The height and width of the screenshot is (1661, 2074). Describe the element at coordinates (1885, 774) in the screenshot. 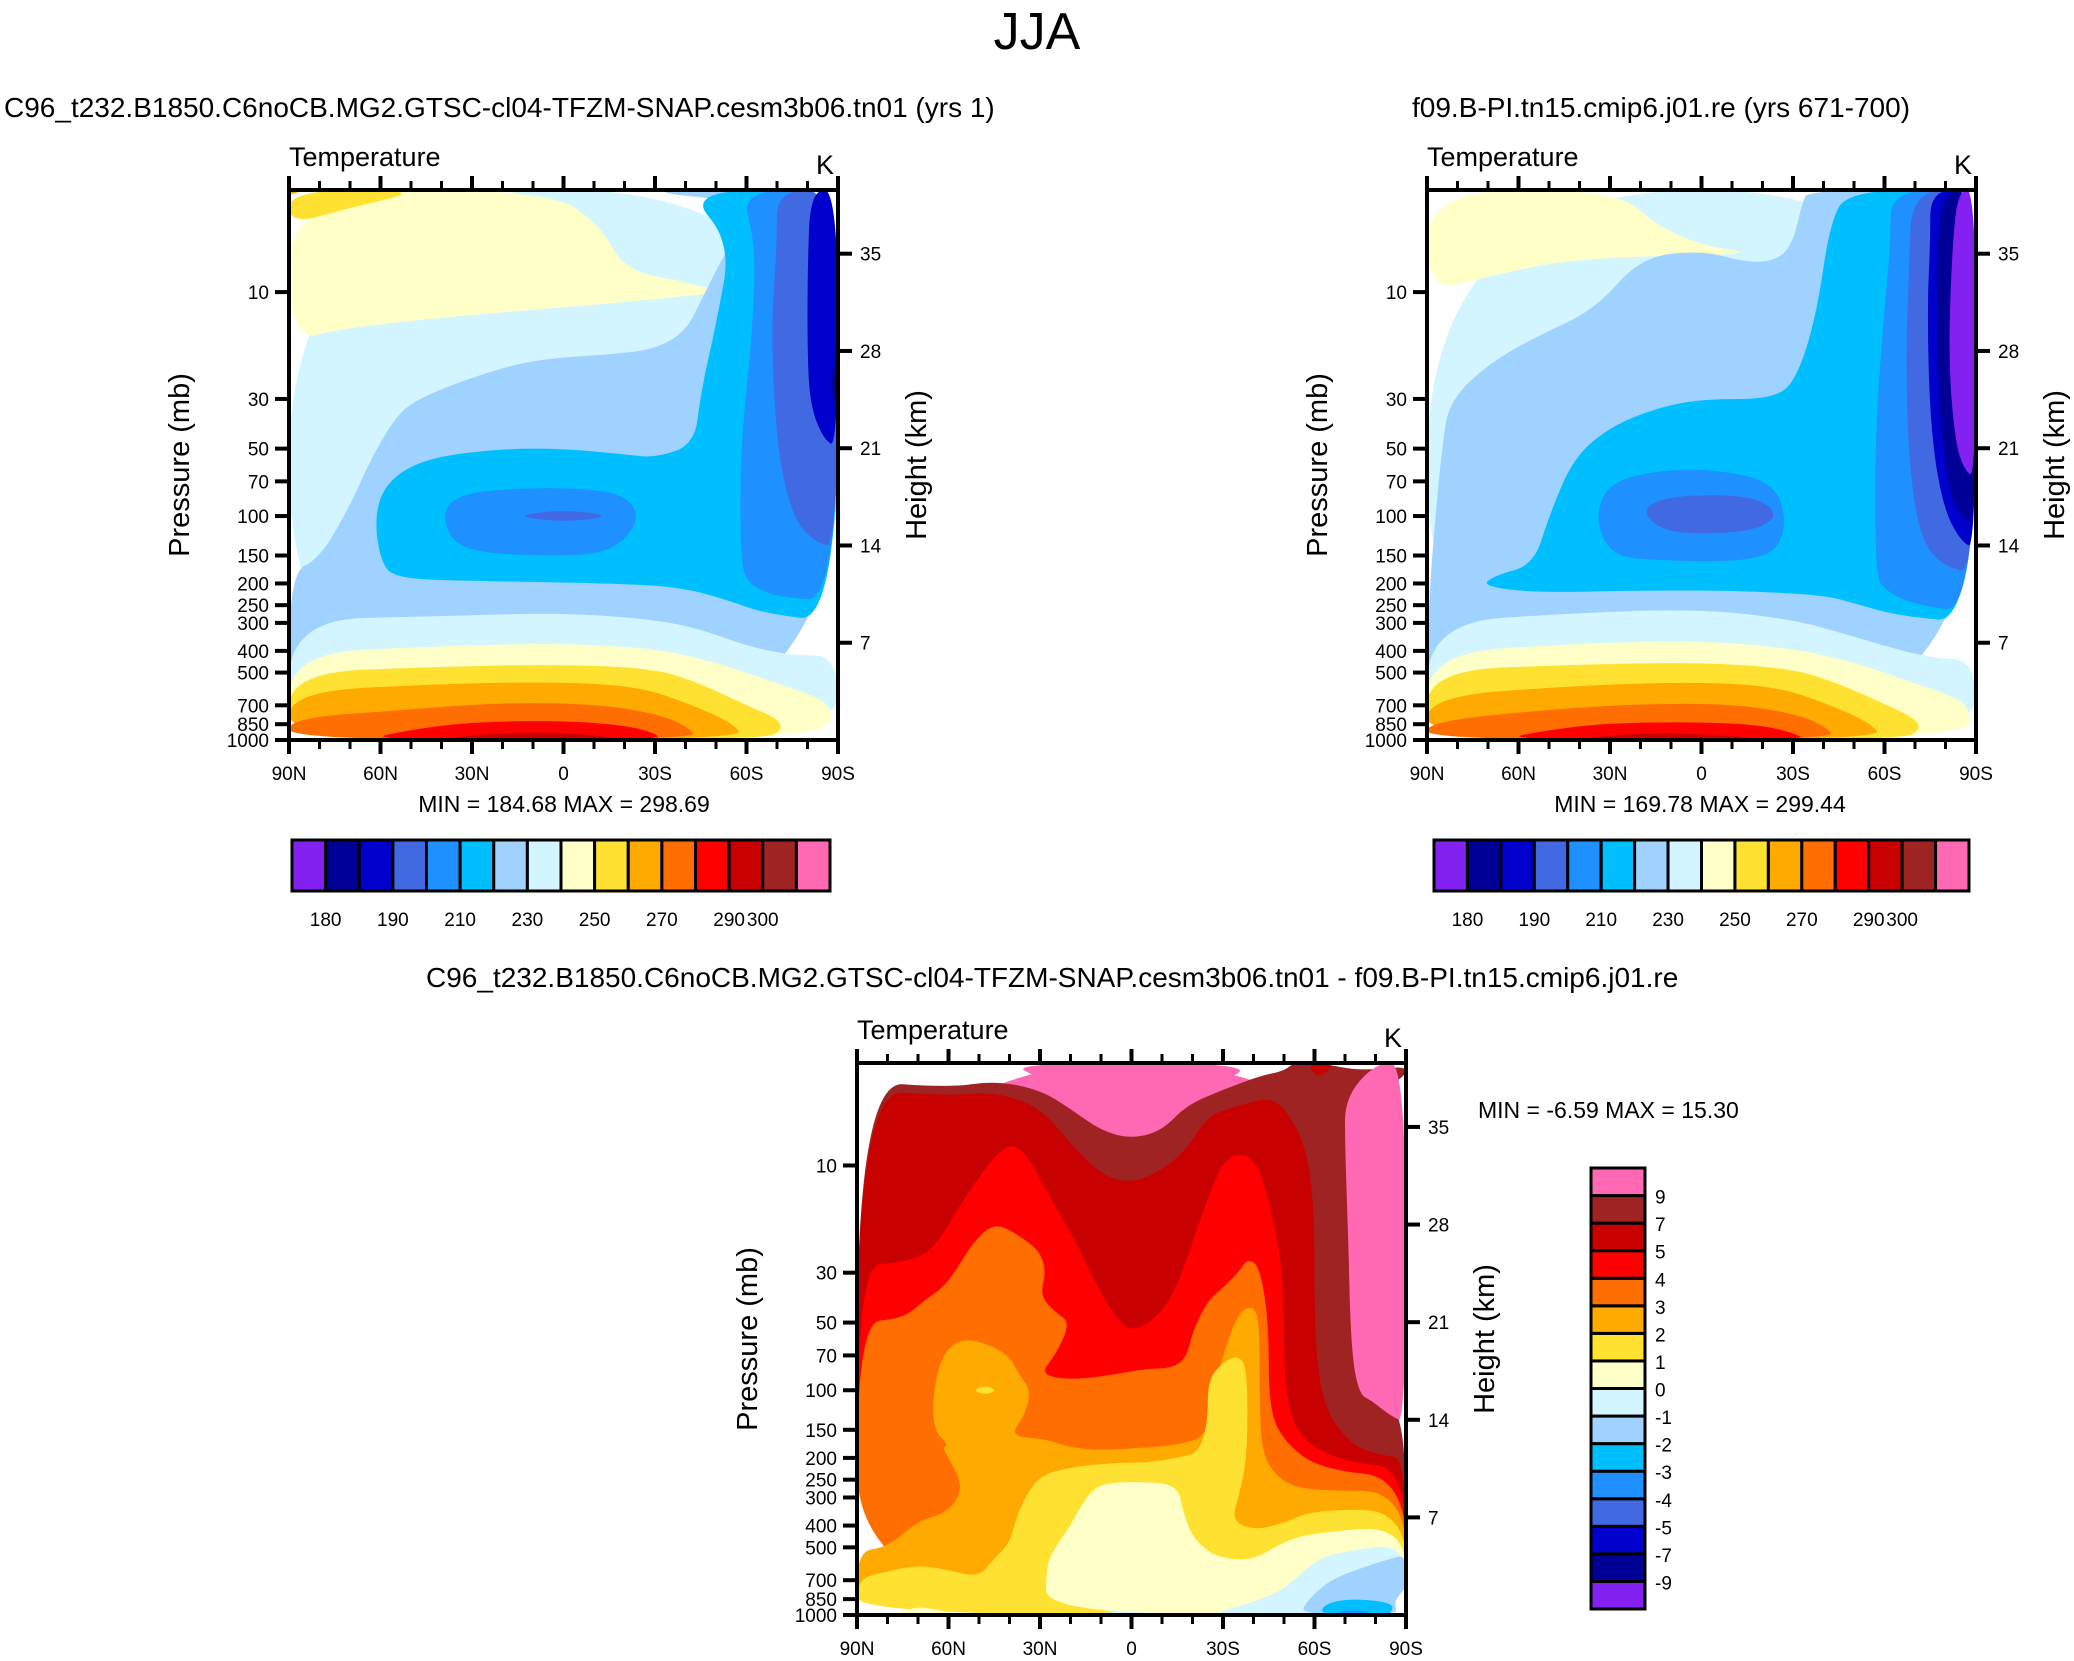

I see `right-x-tick-label: 60S` at that location.